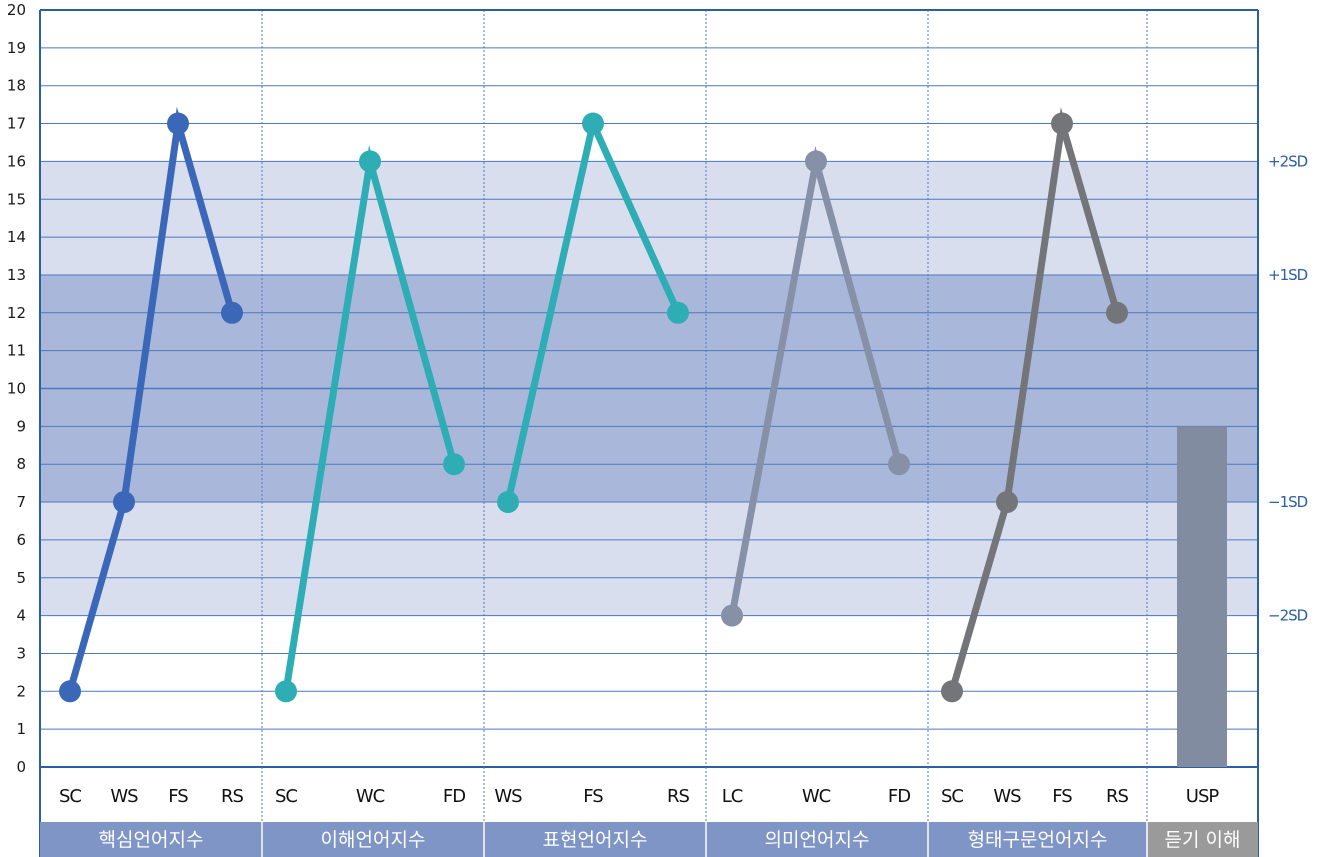 This screenshot has width=1327, height=857. I want to click on y-tick-label: 20, so click(16, 10).